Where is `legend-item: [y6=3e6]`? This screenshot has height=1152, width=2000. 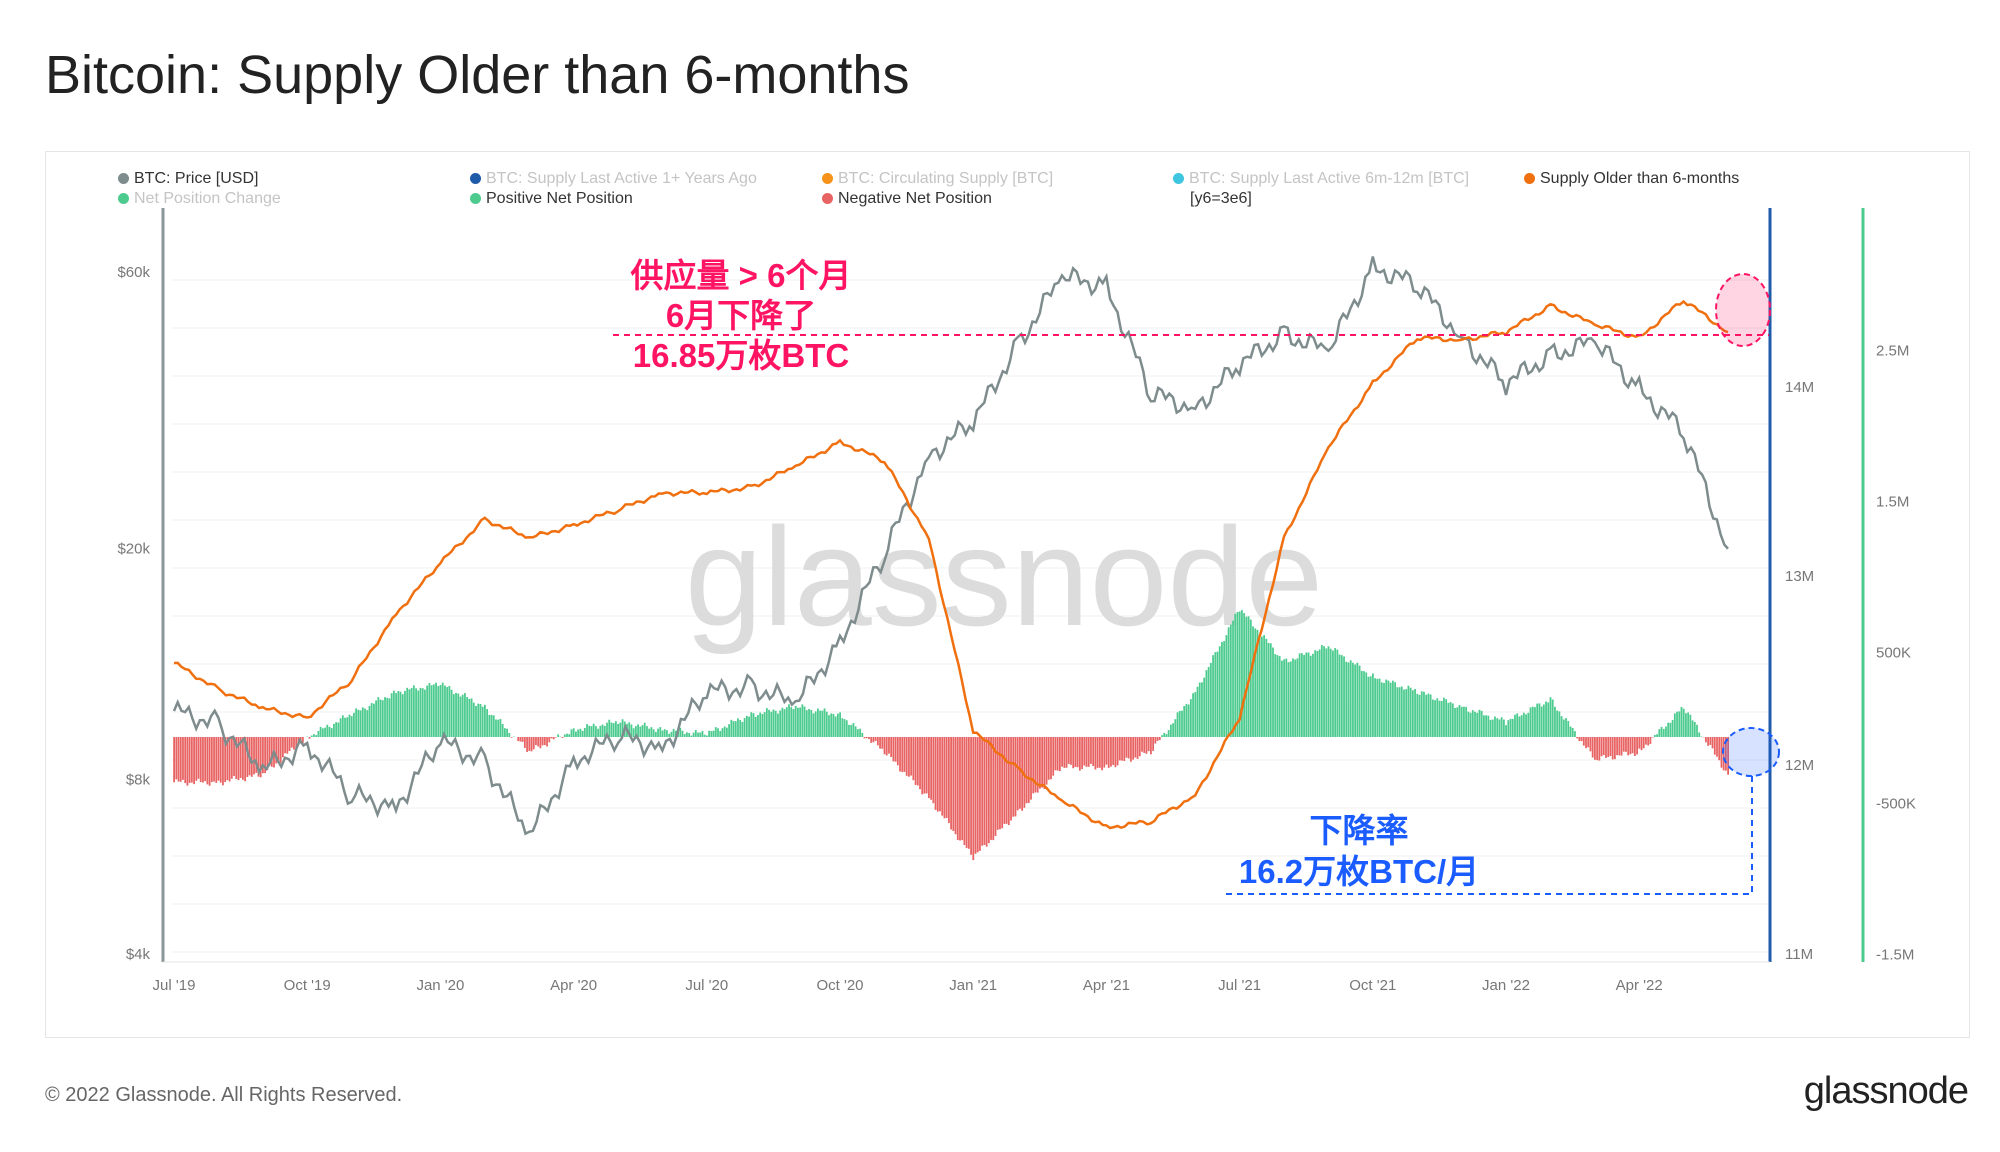
legend-item: [y6=3e6] is located at coordinates (1221, 199).